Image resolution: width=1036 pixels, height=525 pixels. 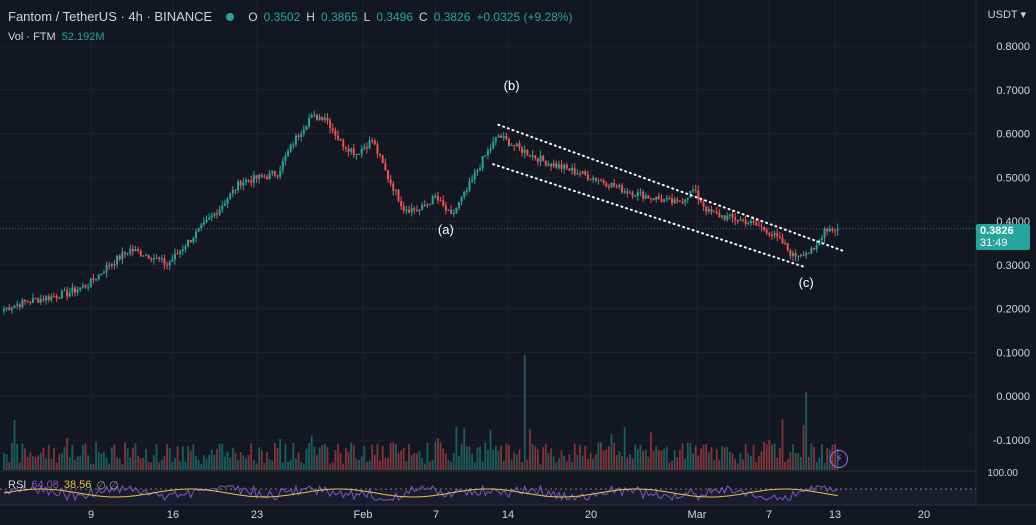 What do you see at coordinates (32, 37) in the screenshot?
I see `volume-label: Vol · FTM` at bounding box center [32, 37].